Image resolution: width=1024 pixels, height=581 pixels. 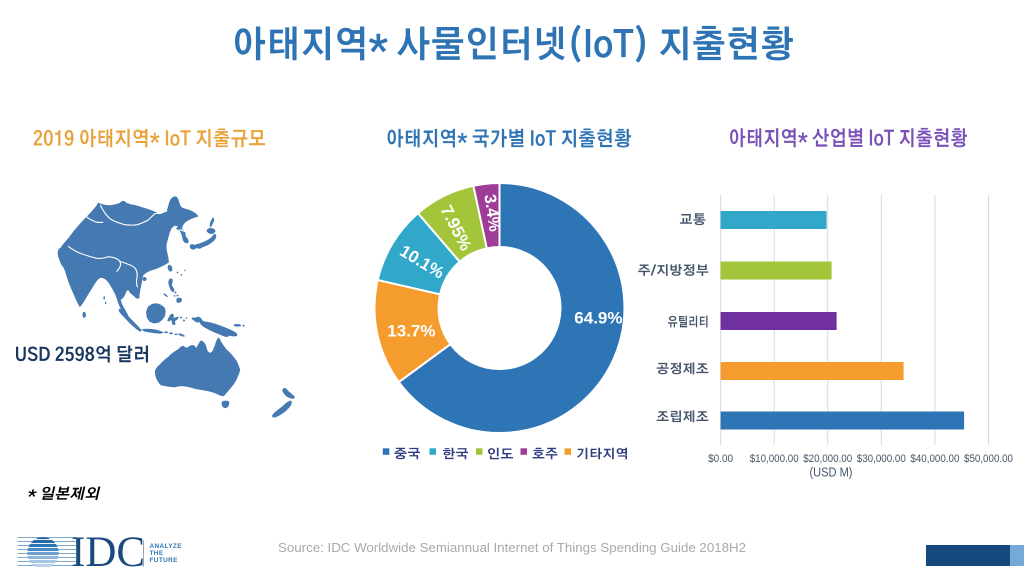 I want to click on svg-text: (USD M), so click(x=831, y=473).